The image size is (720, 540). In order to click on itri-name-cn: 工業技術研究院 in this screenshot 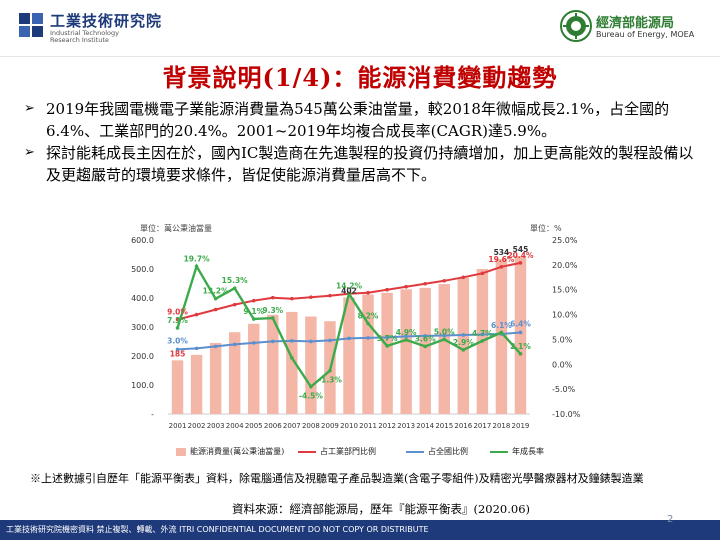, I will do `click(106, 21)`.